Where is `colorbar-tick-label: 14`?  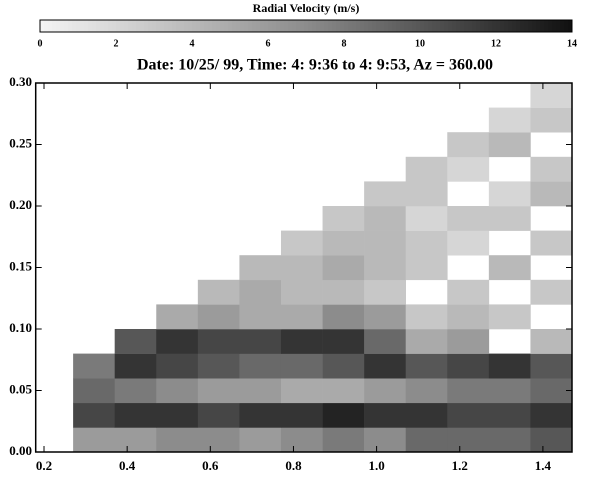
colorbar-tick-label: 14 is located at coordinates (572, 43).